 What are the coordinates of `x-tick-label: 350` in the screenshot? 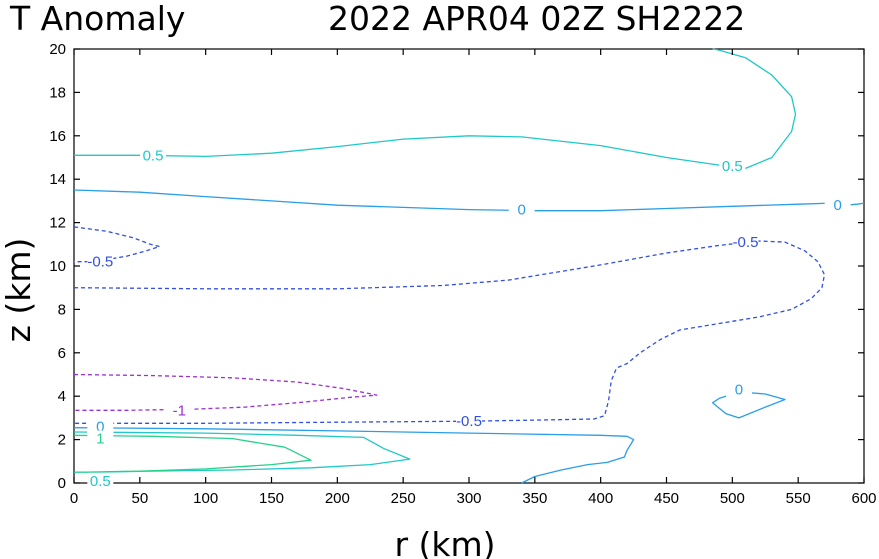 It's located at (534, 498).